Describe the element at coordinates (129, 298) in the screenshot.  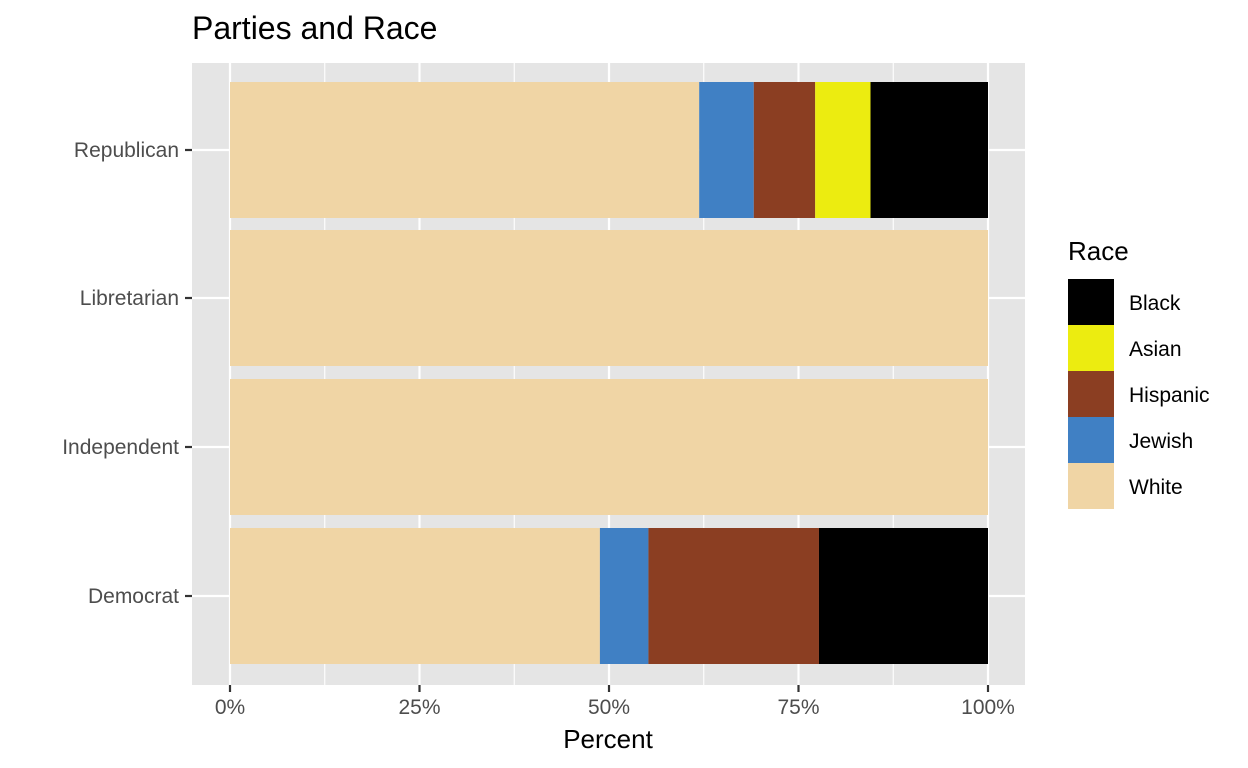
I see `y-tick-label: Libretarian` at that location.